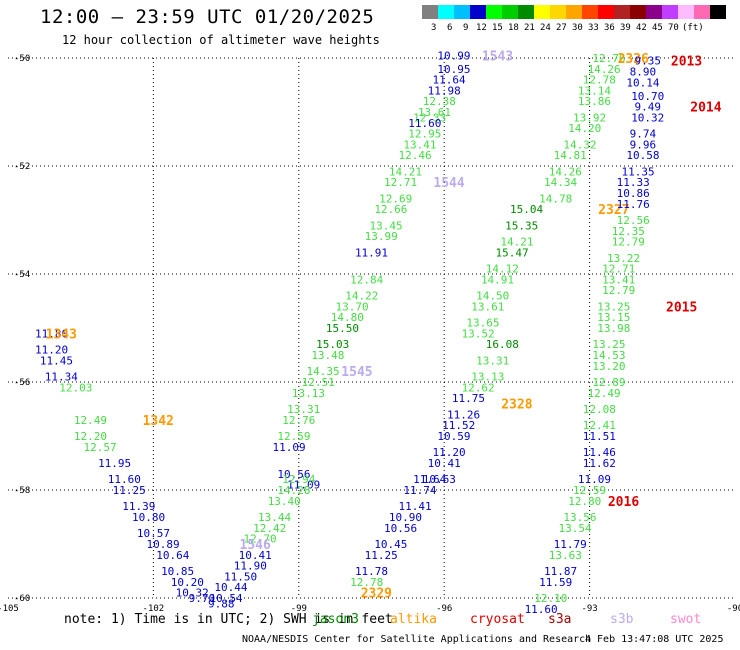  What do you see at coordinates (560, 619) in the screenshot?
I see `satellite-s3a: s3a` at bounding box center [560, 619].